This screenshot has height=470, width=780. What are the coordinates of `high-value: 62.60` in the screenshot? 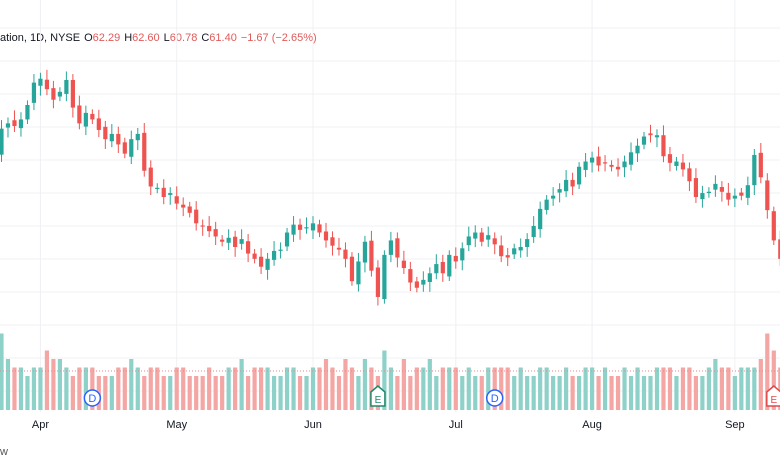 It's located at (146, 38).